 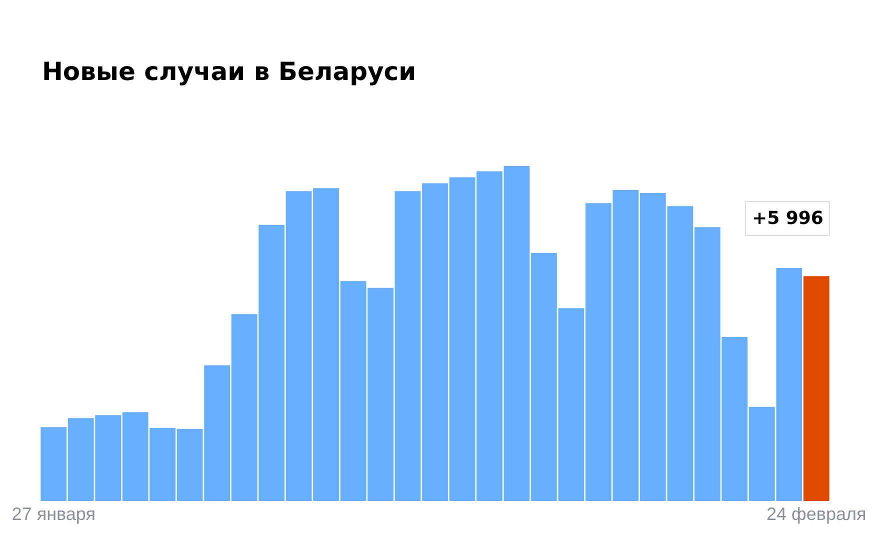 What do you see at coordinates (788, 218) in the screenshot?
I see `data-label: +5 996` at bounding box center [788, 218].